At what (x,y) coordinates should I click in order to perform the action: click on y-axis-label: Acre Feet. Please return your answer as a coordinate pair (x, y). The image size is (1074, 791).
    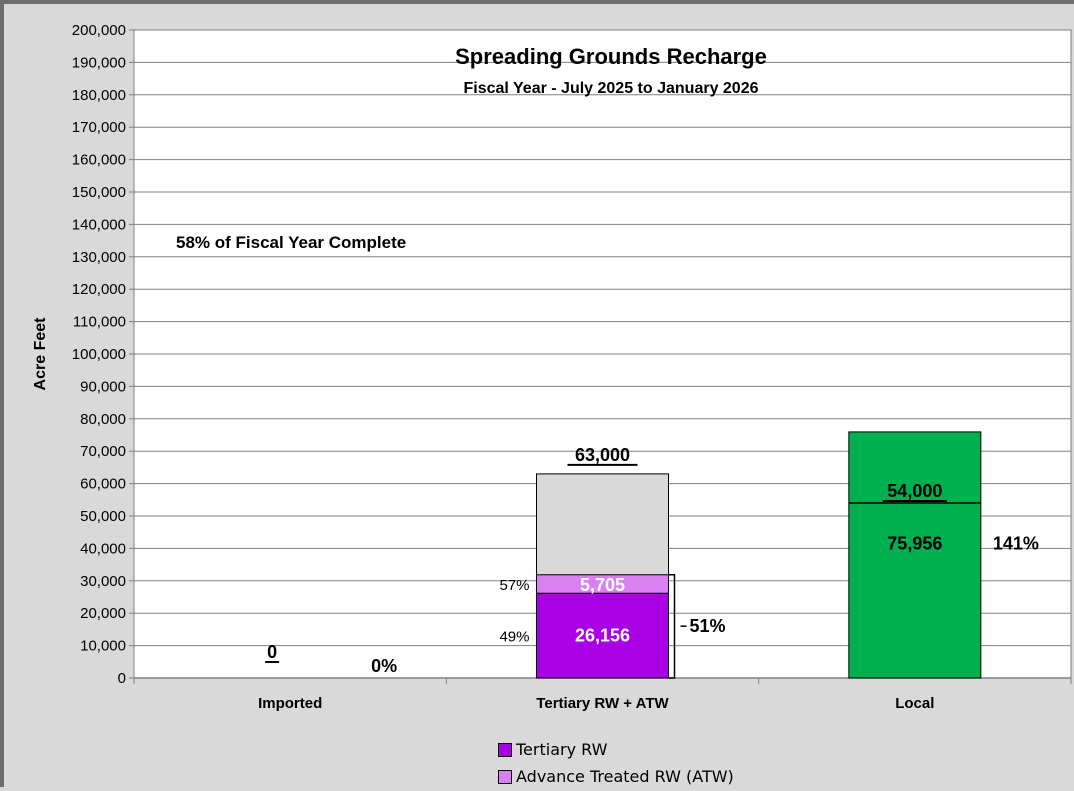
    Looking at the image, I should click on (40, 354).